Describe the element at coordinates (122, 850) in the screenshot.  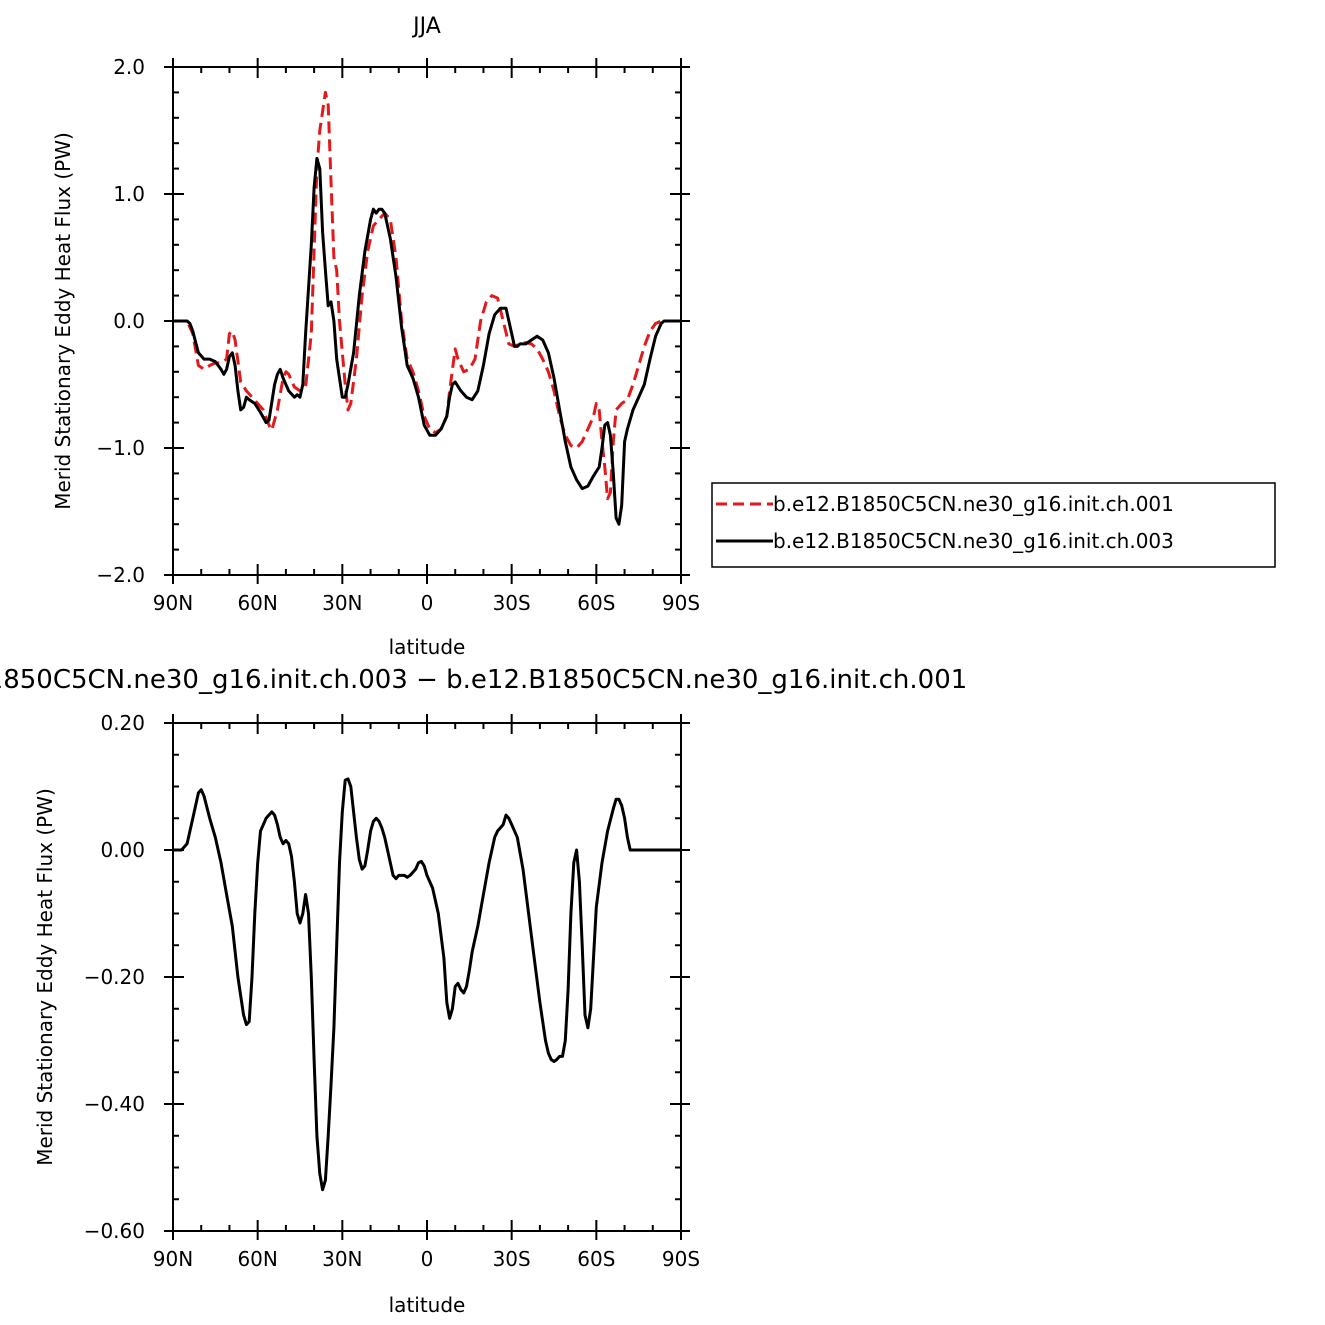
I see `bottom-y-tick-label: 0.00` at that location.